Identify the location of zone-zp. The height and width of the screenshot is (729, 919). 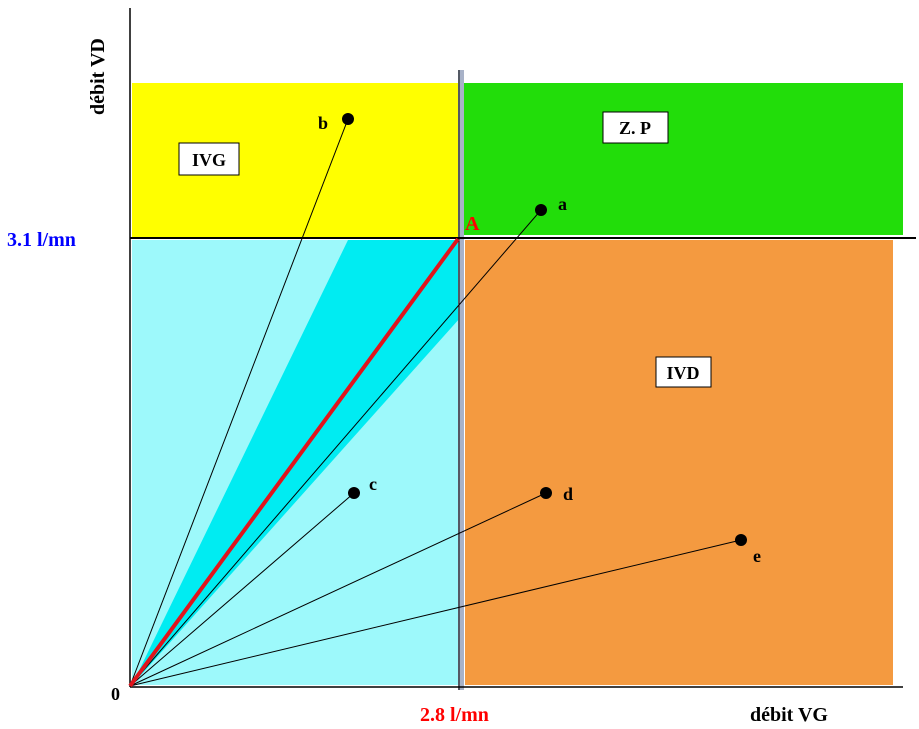
(682, 159).